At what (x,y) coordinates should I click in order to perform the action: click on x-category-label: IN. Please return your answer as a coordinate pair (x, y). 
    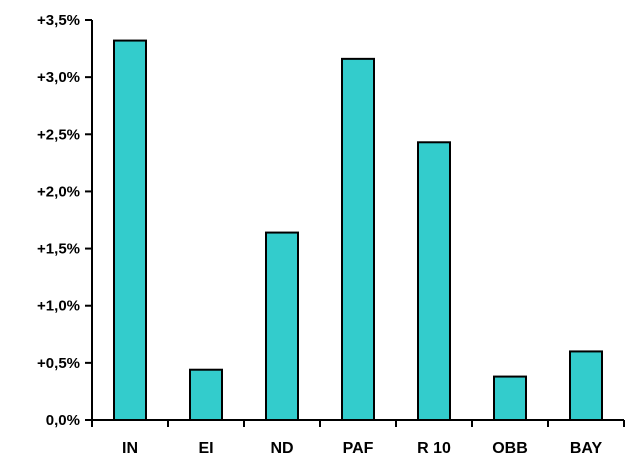
    Looking at the image, I should click on (130, 448).